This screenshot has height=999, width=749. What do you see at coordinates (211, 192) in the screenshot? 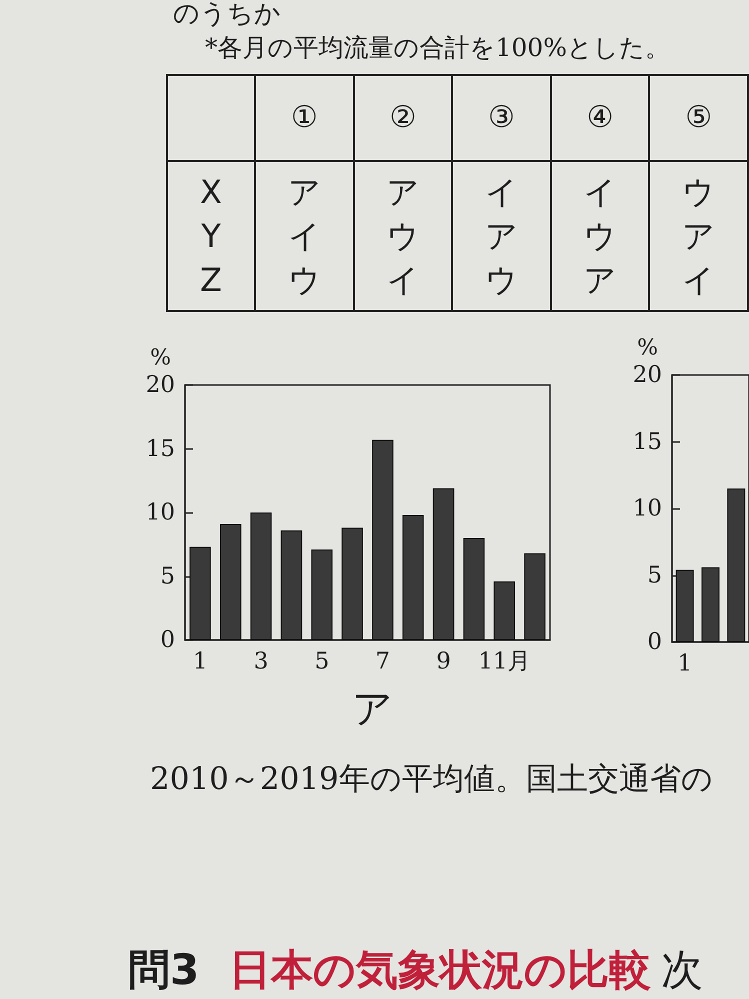
I see `category-label: X` at bounding box center [211, 192].